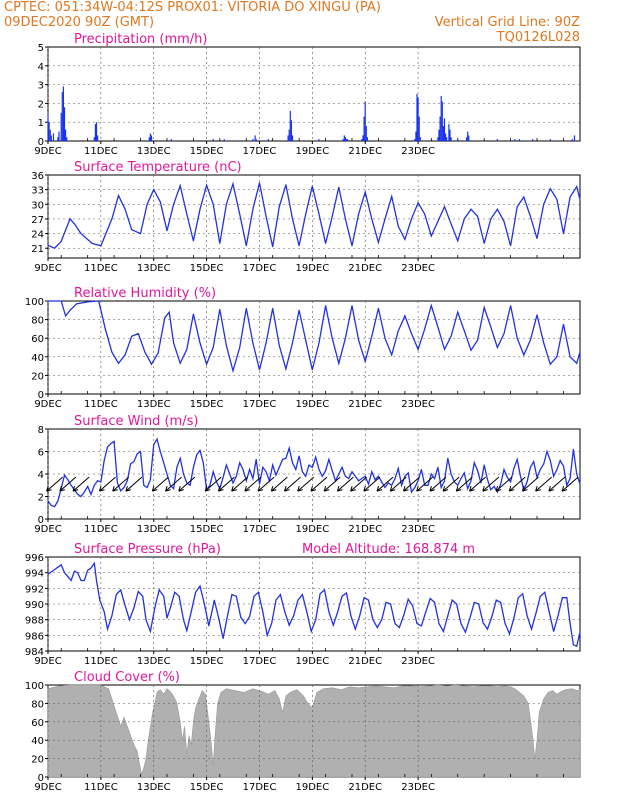  I want to click on pressure-ytick-label: 990, so click(34, 605).